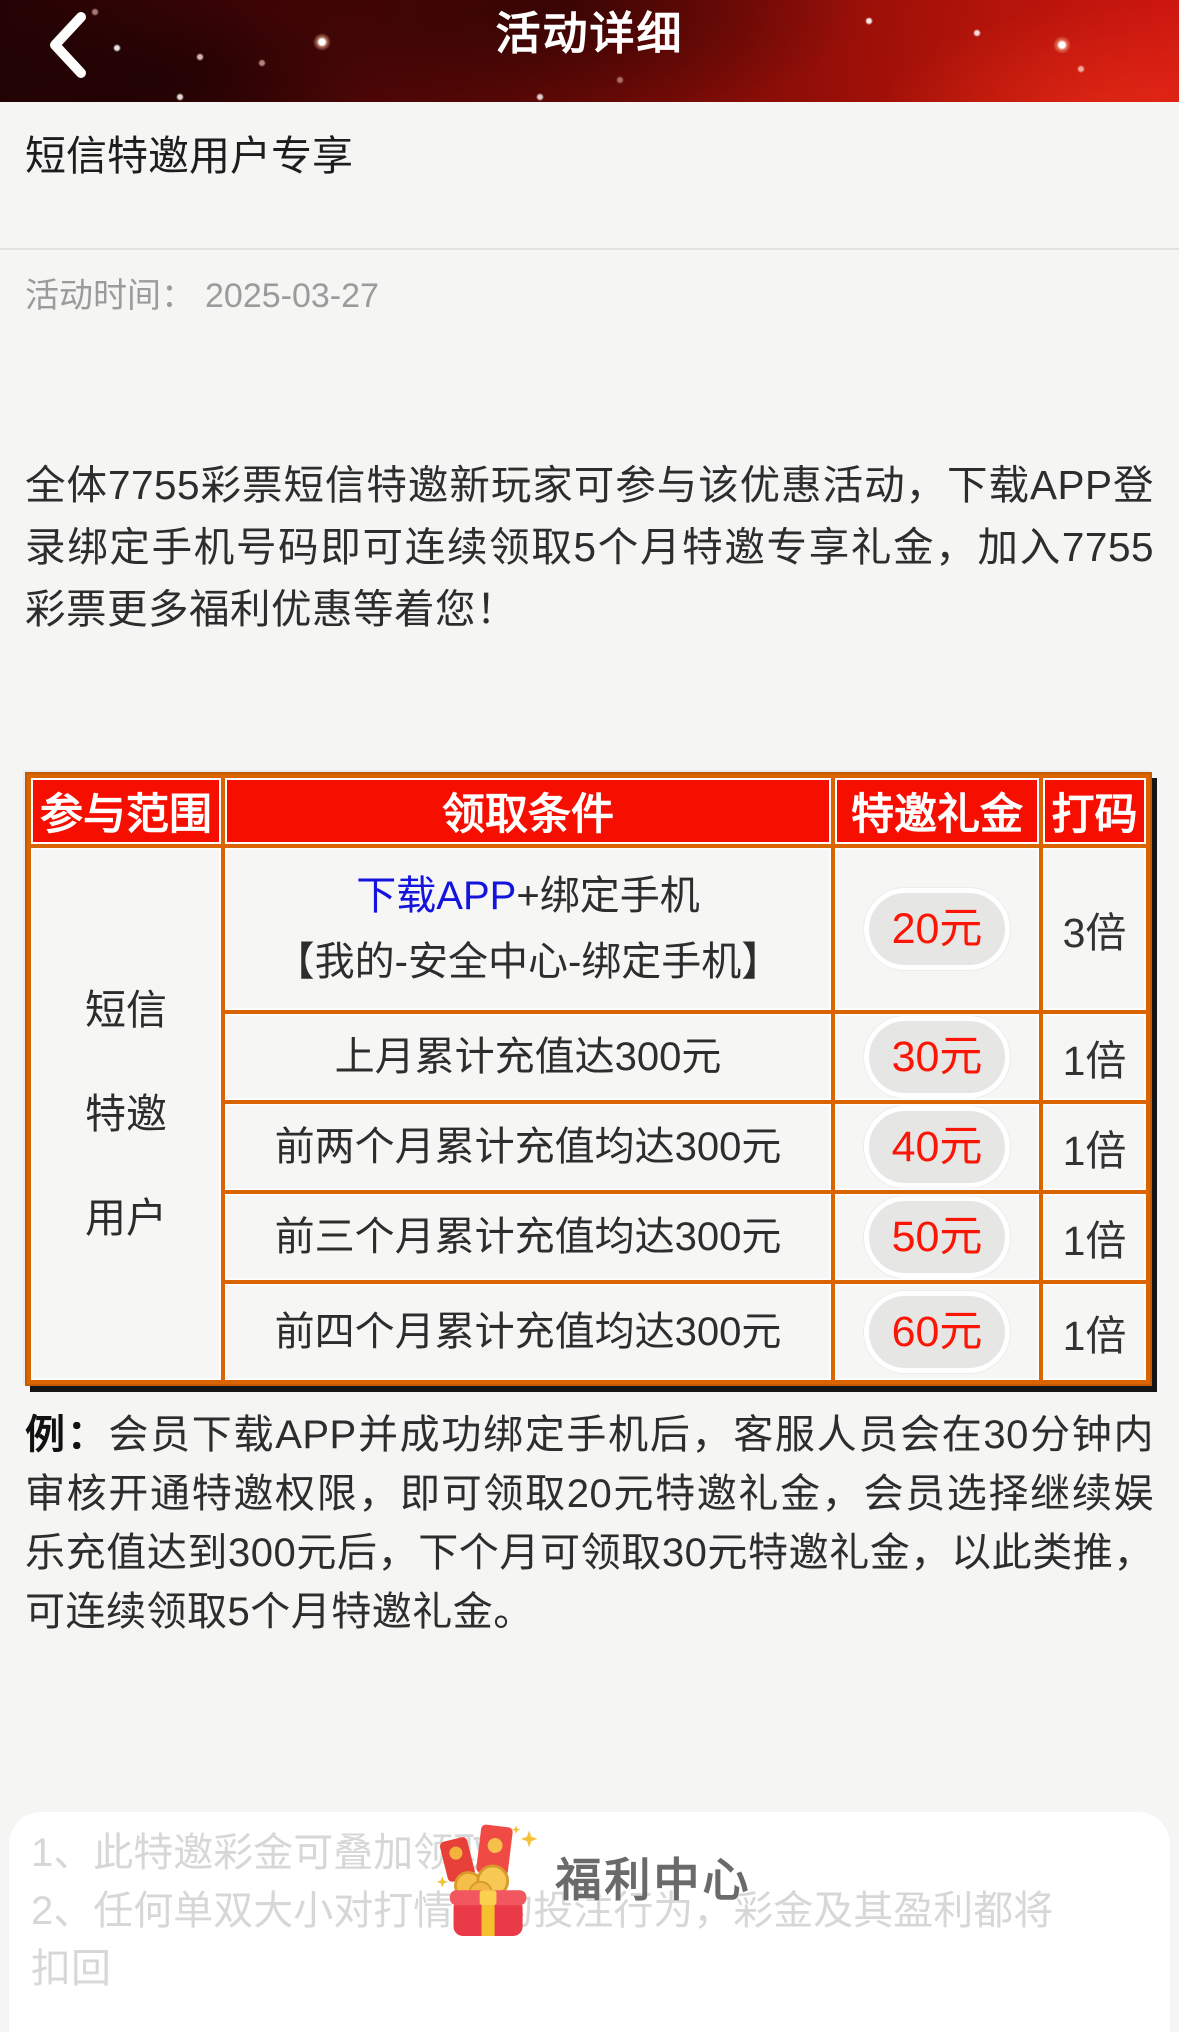 The width and height of the screenshot is (1179, 2032). I want to click on back-button, so click(68, 46).